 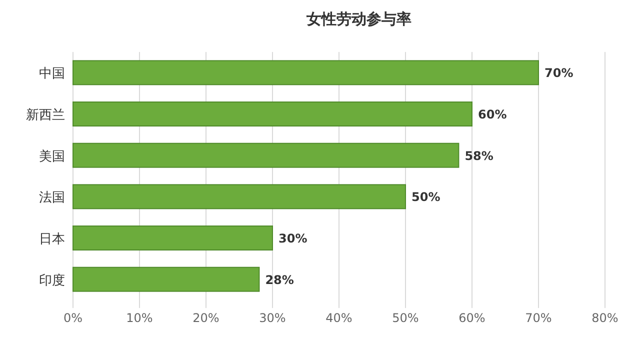 What do you see at coordinates (139, 318) in the screenshot?
I see `x-tick-label: 10%` at bounding box center [139, 318].